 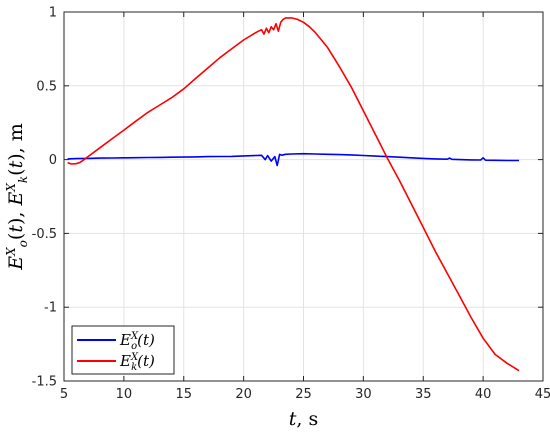 I want to click on x-tick-label: 35, so click(x=423, y=394).